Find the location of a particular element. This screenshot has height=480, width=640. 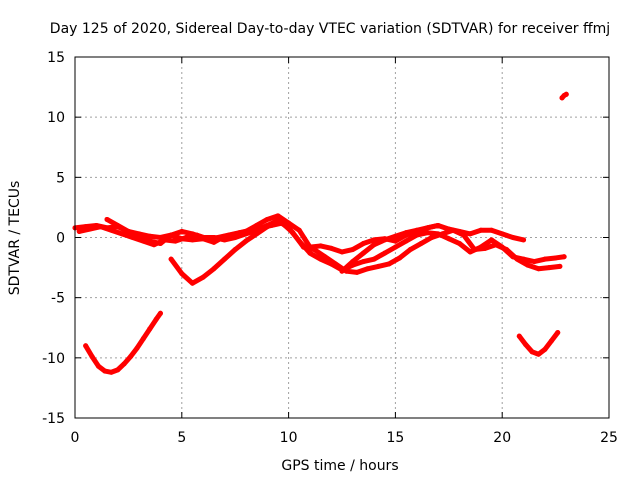

y-tick-label: -15 is located at coordinates (53, 419).